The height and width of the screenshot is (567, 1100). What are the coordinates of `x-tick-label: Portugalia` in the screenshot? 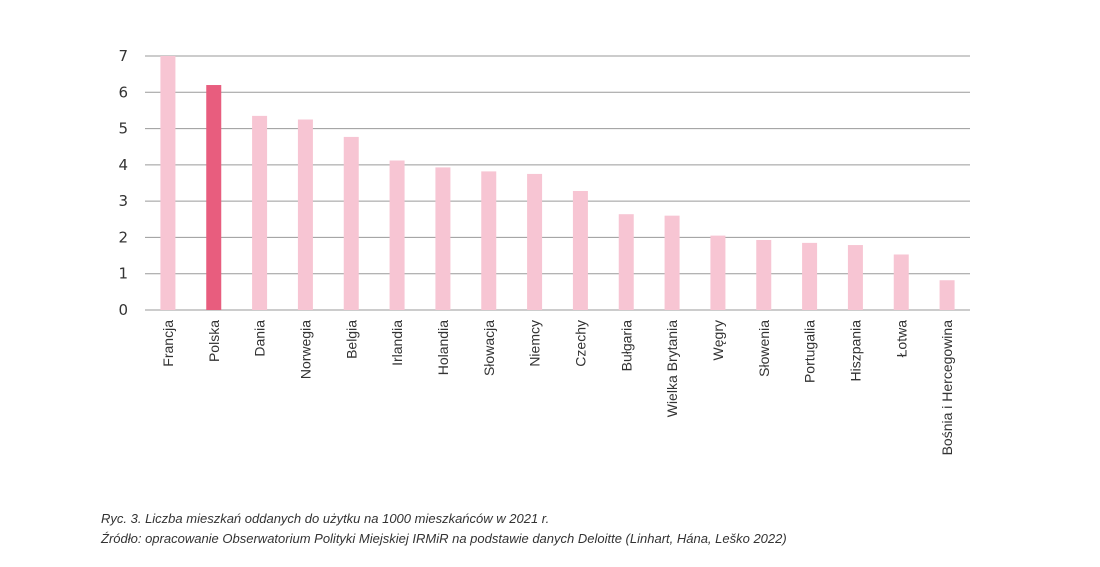 It's located at (810, 351).